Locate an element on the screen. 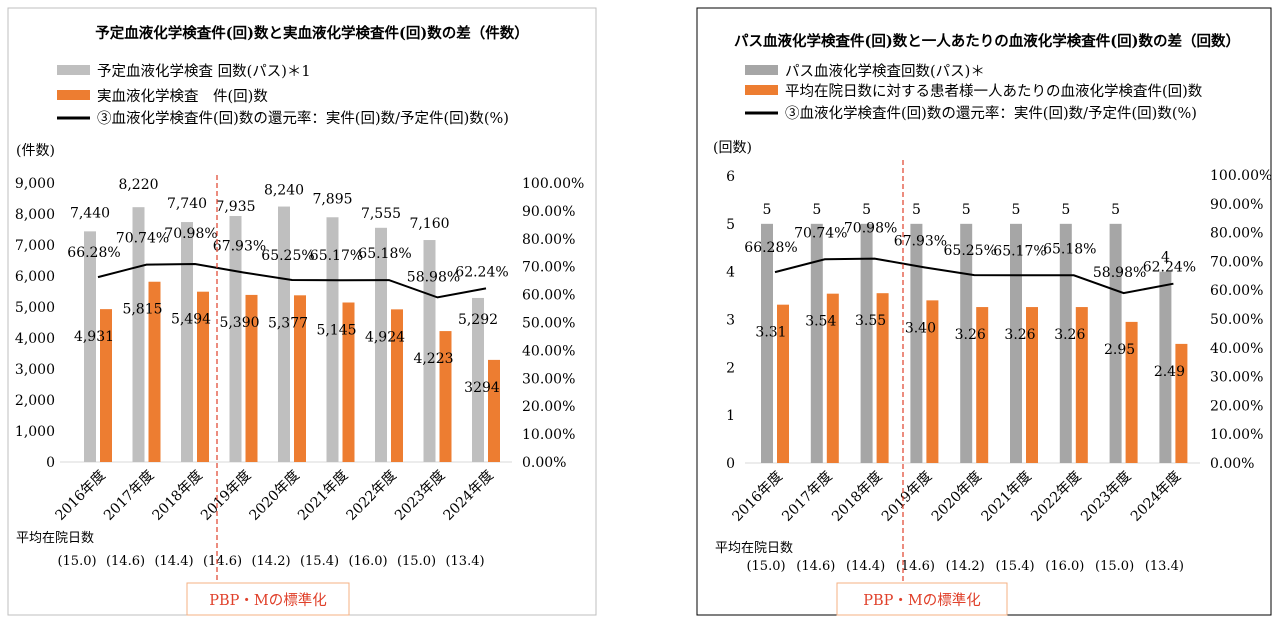 This screenshot has height=623, width=1280. chart1-y2tick: 40.00% is located at coordinates (548, 351).